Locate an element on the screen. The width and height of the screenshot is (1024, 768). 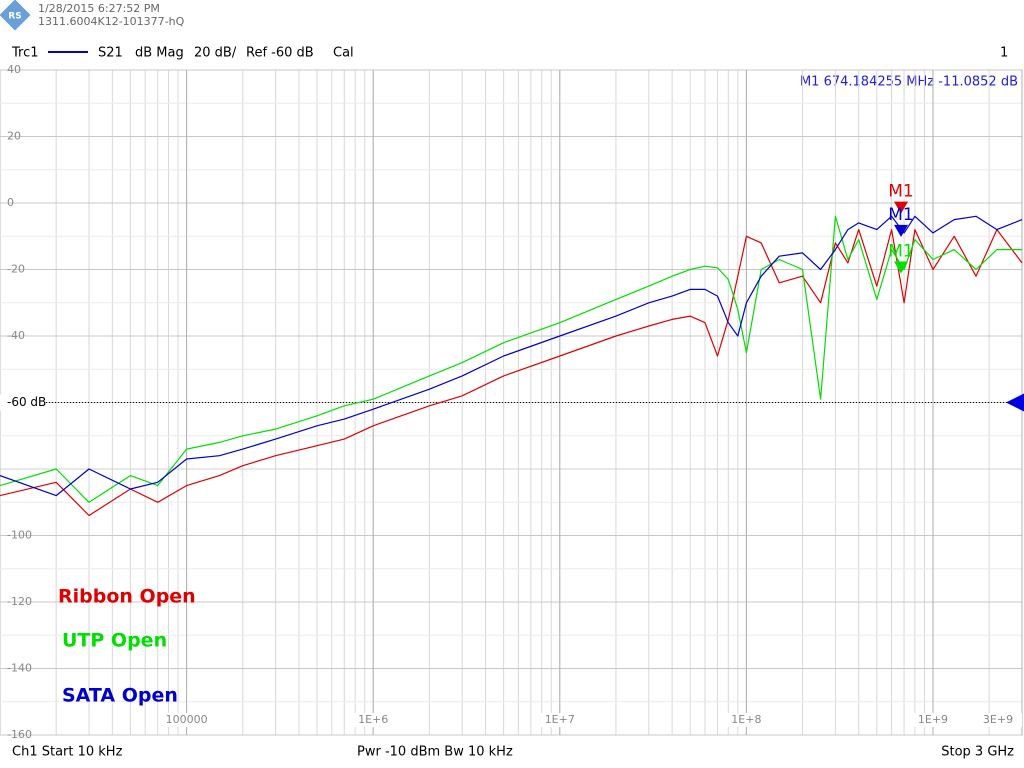
x-tick-label: 3E+9 is located at coordinates (998, 719).